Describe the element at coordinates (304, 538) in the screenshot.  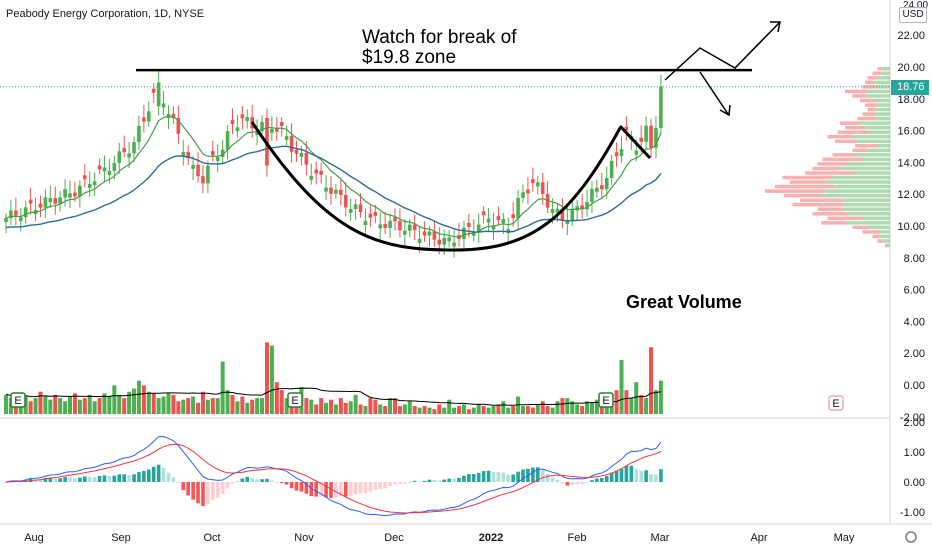
I see `time-tick-label: Nov` at that location.